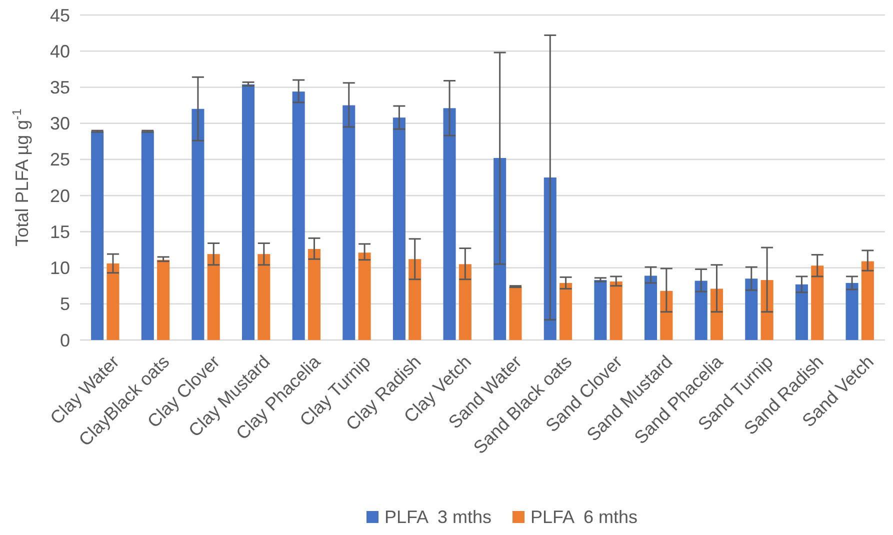  Describe the element at coordinates (60, 88) in the screenshot. I see `y-tick-label: 35` at that location.